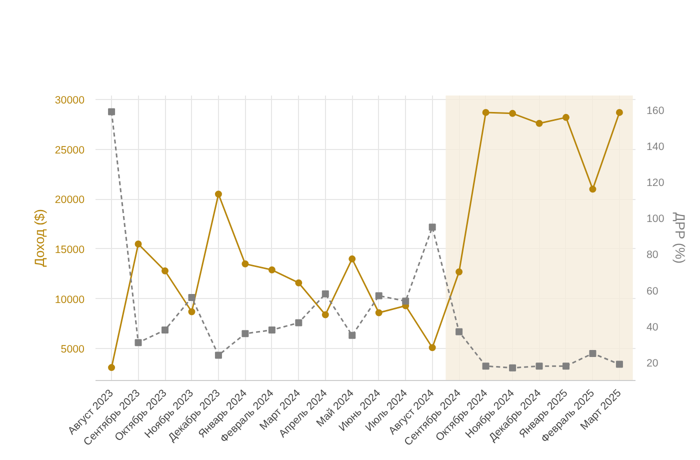  What do you see at coordinates (69, 250) in the screenshot?
I see `y-tick-label: 15000` at bounding box center [69, 250].